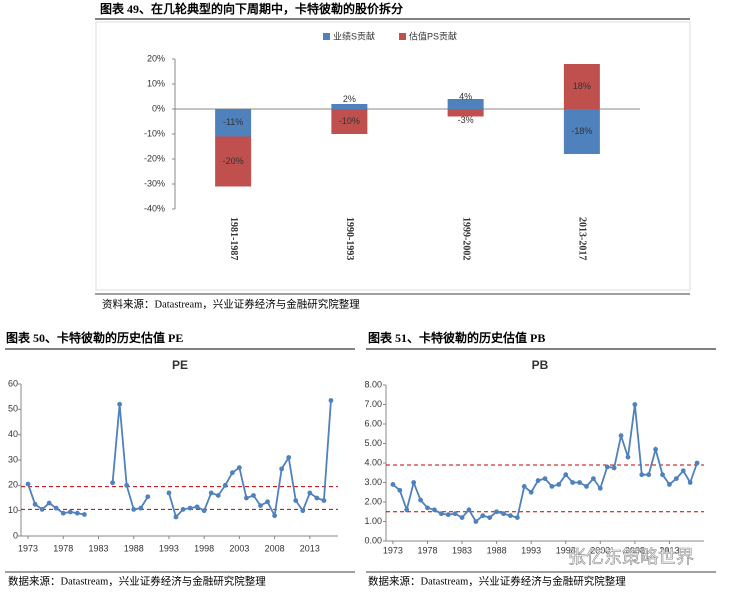 The image size is (729, 592). I want to click on y-tick-label: 20%, so click(156, 58).